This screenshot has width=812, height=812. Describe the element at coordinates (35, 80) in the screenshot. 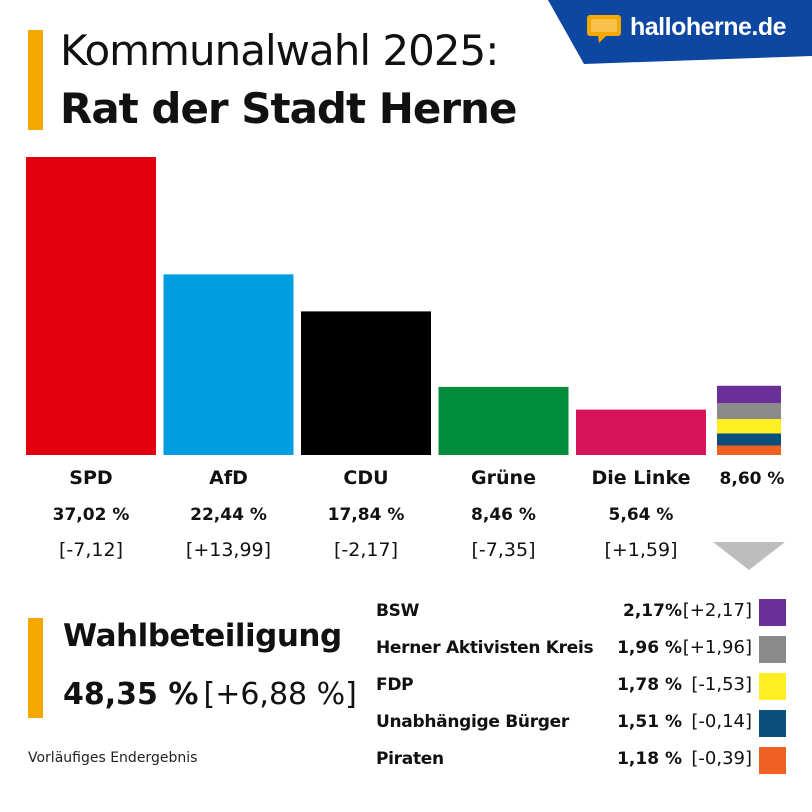

I see `title-accent-bar` at that location.